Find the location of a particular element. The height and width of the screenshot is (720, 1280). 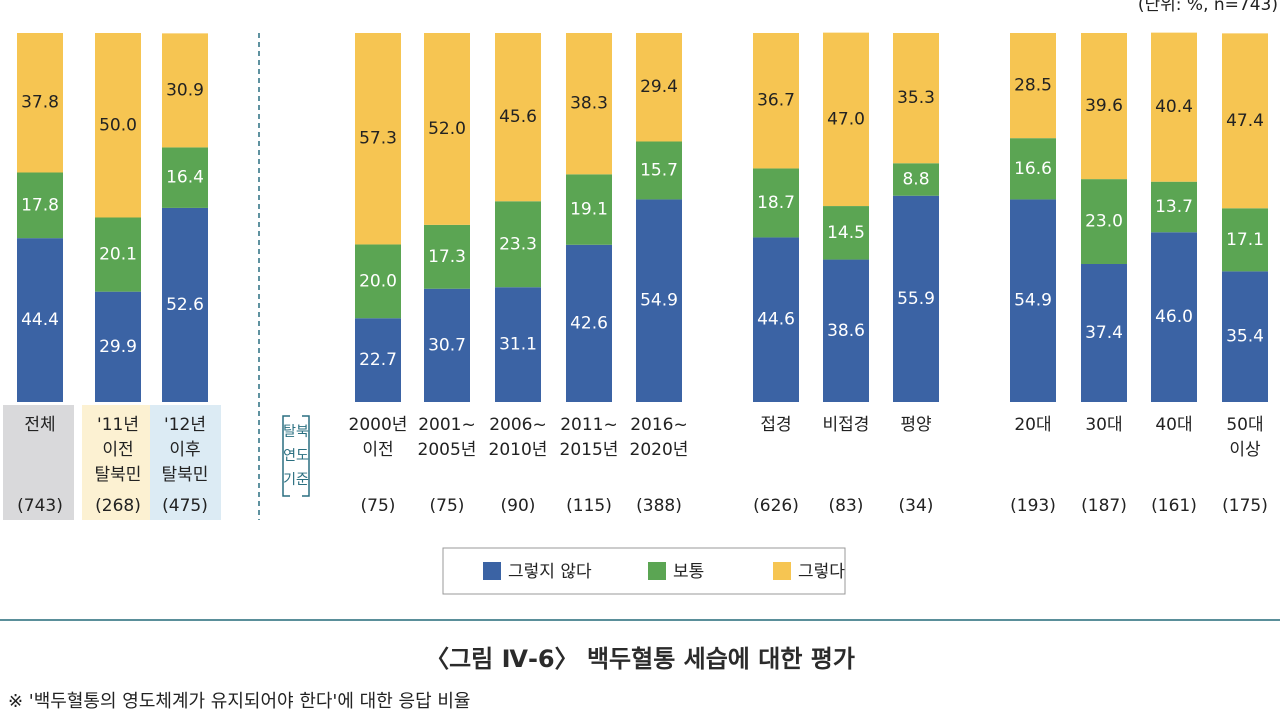

value-label: 23.0 is located at coordinates (1104, 222).